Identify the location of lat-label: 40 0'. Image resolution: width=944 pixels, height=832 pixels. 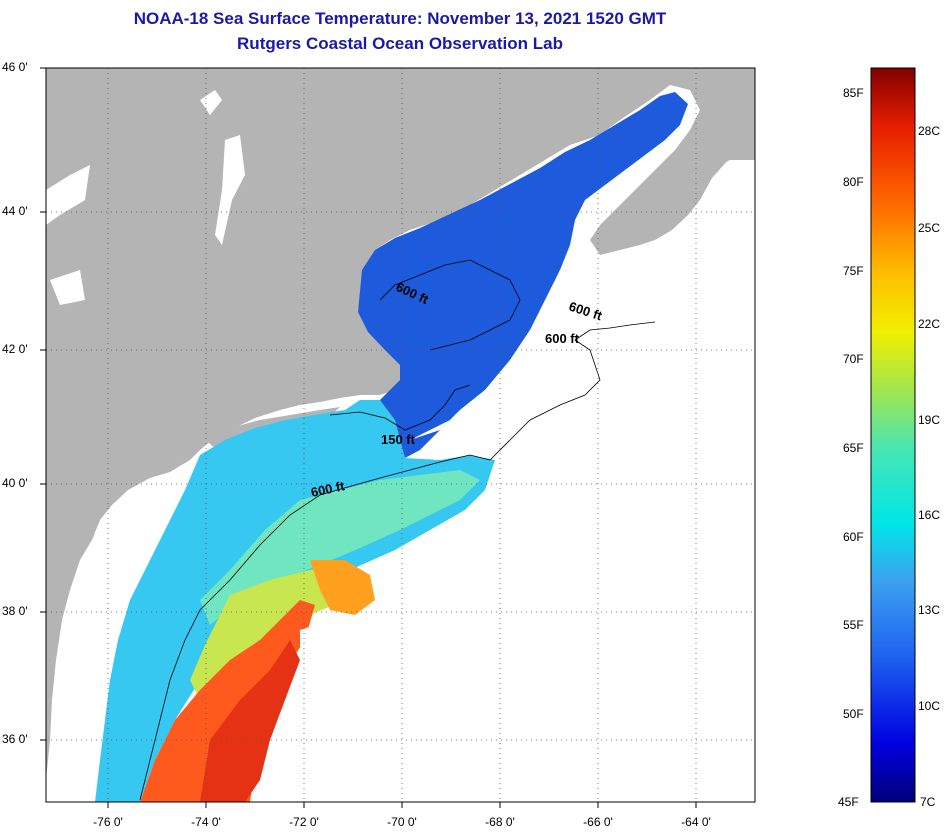
(15, 483).